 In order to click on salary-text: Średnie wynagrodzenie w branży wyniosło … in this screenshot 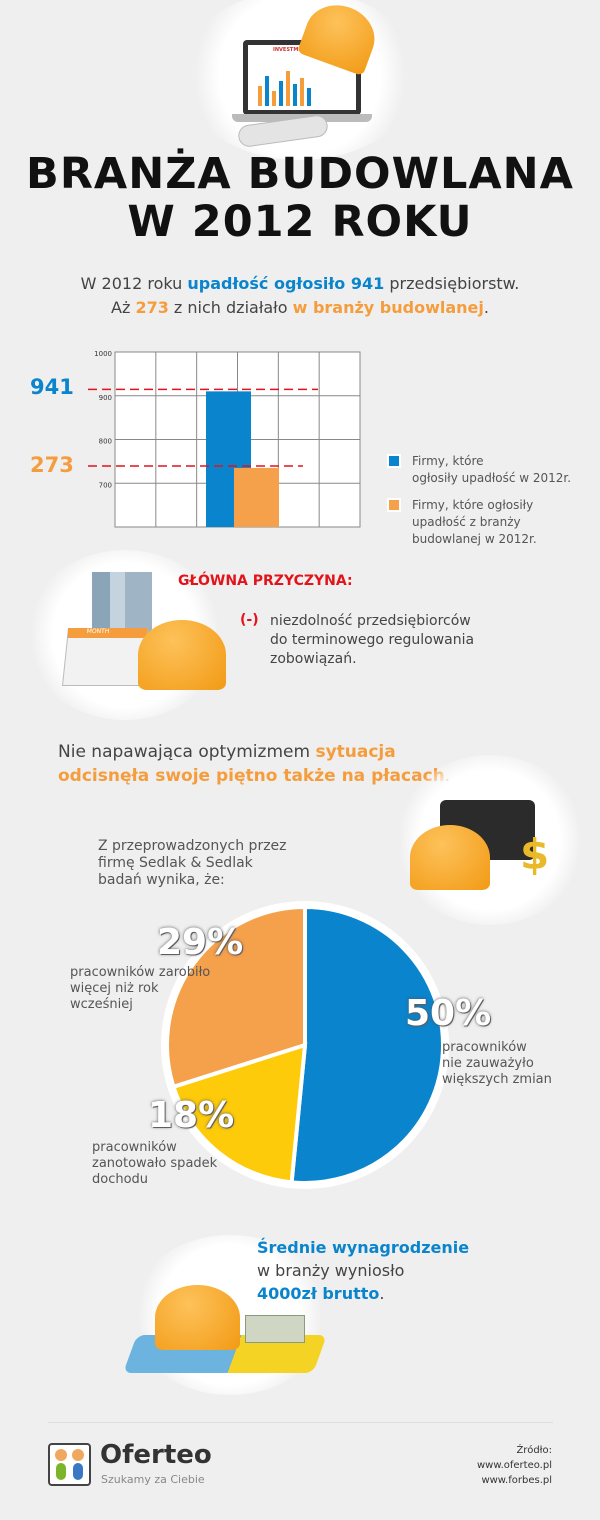, I will do `click(363, 1270)`.